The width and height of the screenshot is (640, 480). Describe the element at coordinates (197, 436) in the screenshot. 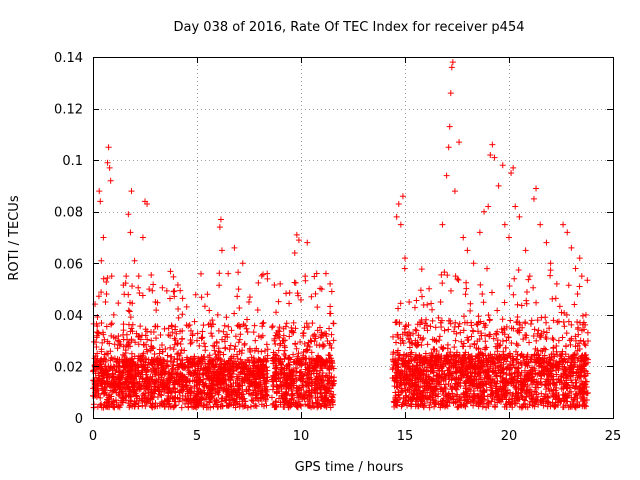

I see `x-tick-label: 5` at that location.